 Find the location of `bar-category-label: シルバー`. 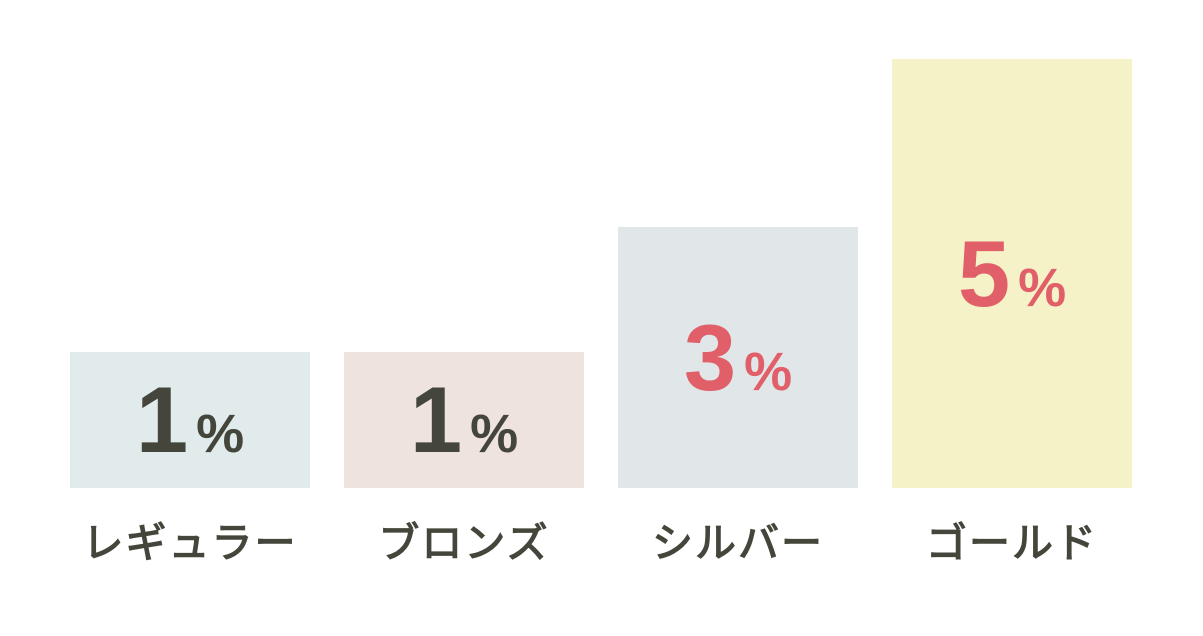

bar-category-label: シルバー is located at coordinates (738, 543).